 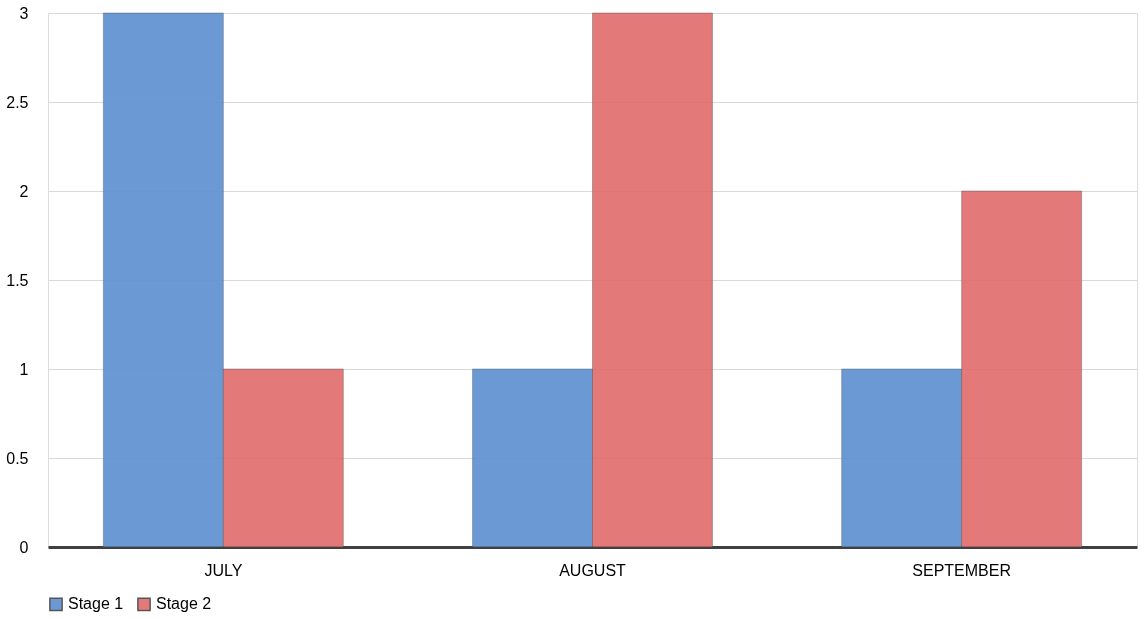 What do you see at coordinates (223, 570) in the screenshot?
I see `x-tick-label: JULY` at bounding box center [223, 570].